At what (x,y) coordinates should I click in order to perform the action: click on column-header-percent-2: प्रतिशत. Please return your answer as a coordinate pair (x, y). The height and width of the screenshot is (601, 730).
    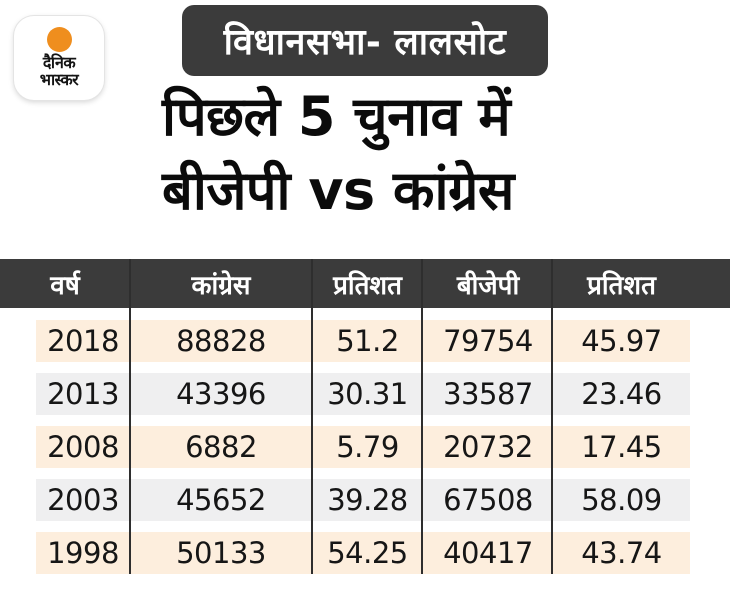
    Looking at the image, I should click on (621, 285).